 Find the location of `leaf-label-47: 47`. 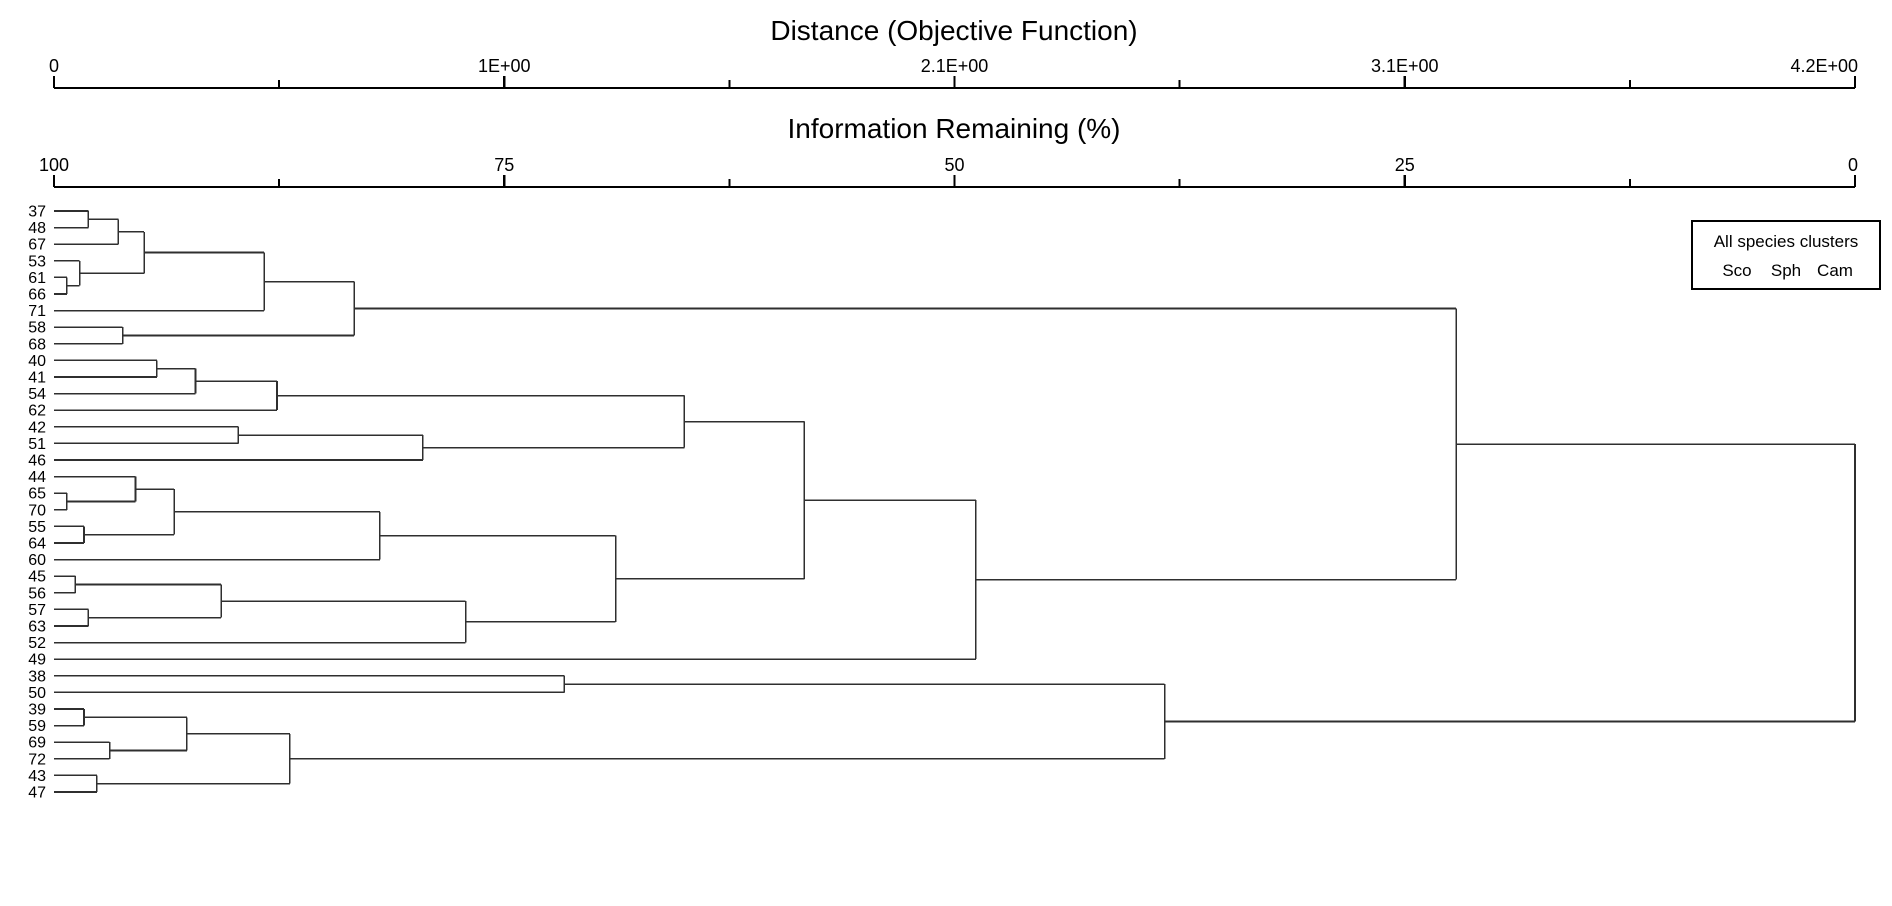

leaf-label-47: 47 is located at coordinates (37, 793).